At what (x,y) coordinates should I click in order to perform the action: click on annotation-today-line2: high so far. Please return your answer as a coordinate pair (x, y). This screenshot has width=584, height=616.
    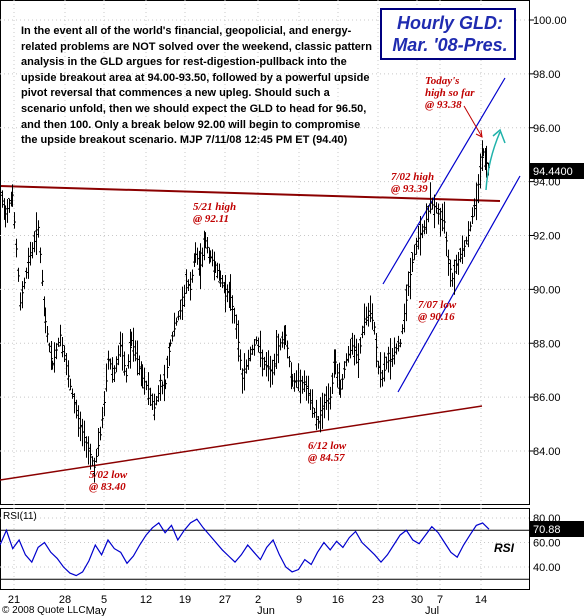
    Looking at the image, I should click on (450, 93).